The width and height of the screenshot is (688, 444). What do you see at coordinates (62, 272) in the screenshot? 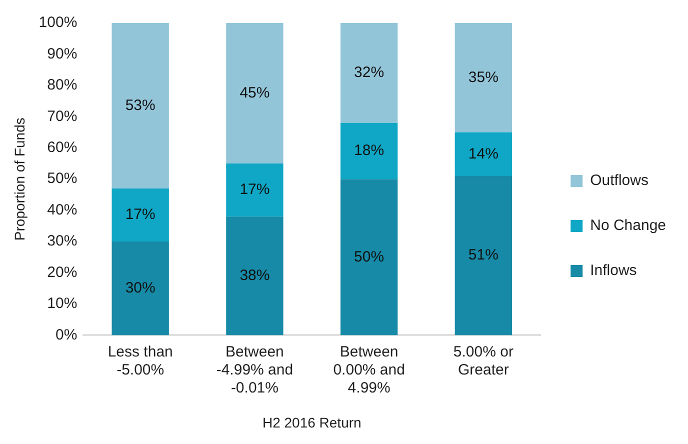
I see `y-tick-label: 20%` at bounding box center [62, 272].